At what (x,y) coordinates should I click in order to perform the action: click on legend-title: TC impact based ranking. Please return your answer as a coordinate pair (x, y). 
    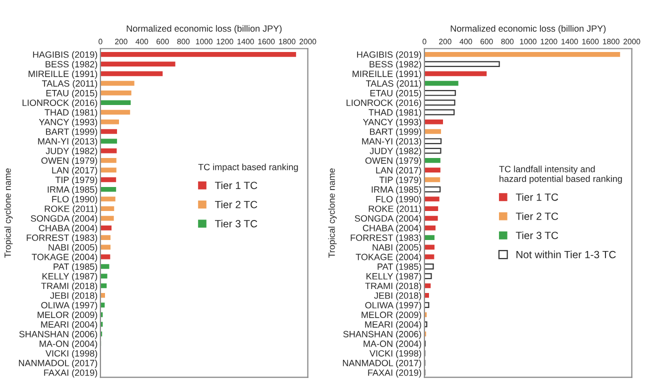
    Looking at the image, I should click on (248, 168).